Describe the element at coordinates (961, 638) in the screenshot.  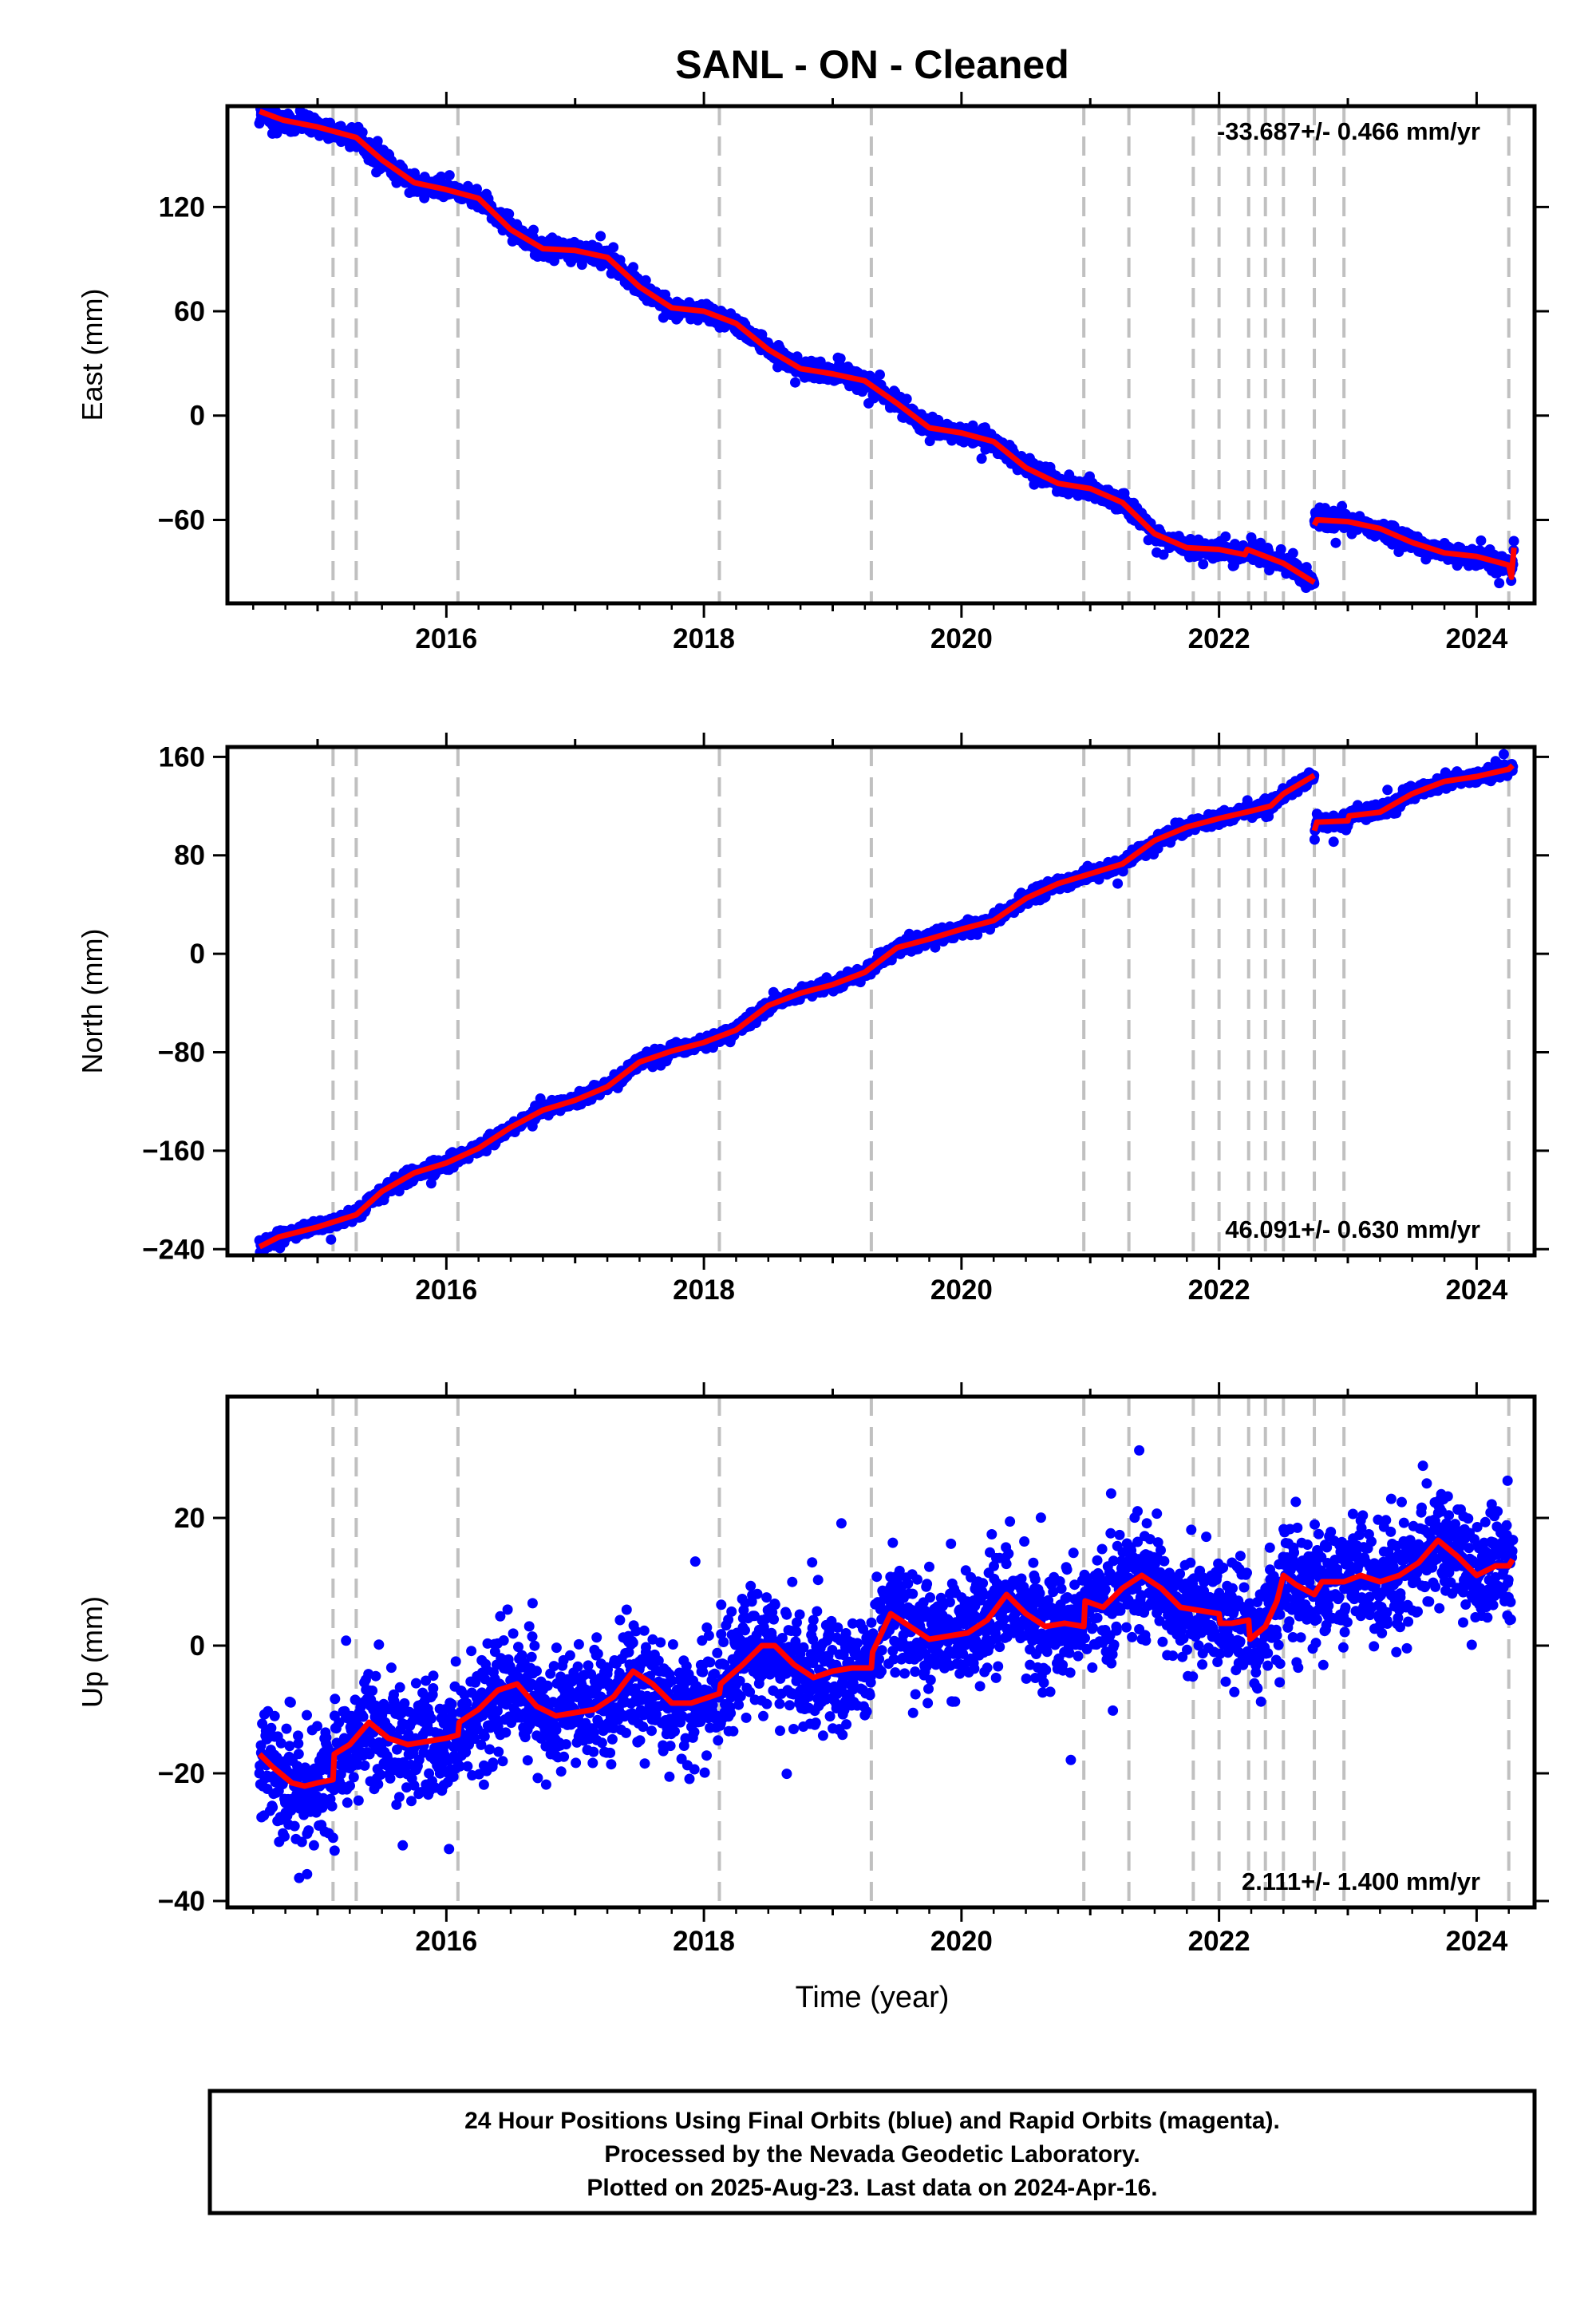
I see `x-tick-label: 2020` at that location.